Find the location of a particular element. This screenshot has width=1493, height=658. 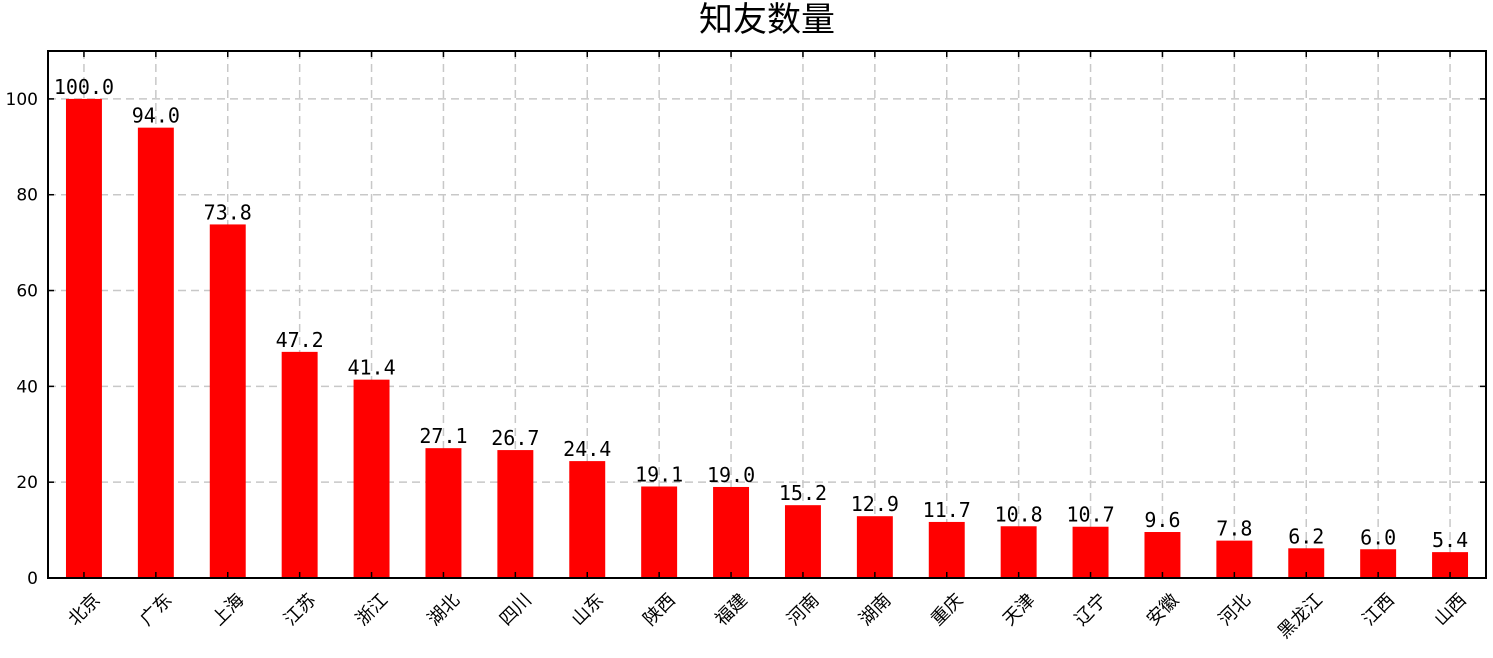

x-tick-label: 上海 is located at coordinates (228, 610).